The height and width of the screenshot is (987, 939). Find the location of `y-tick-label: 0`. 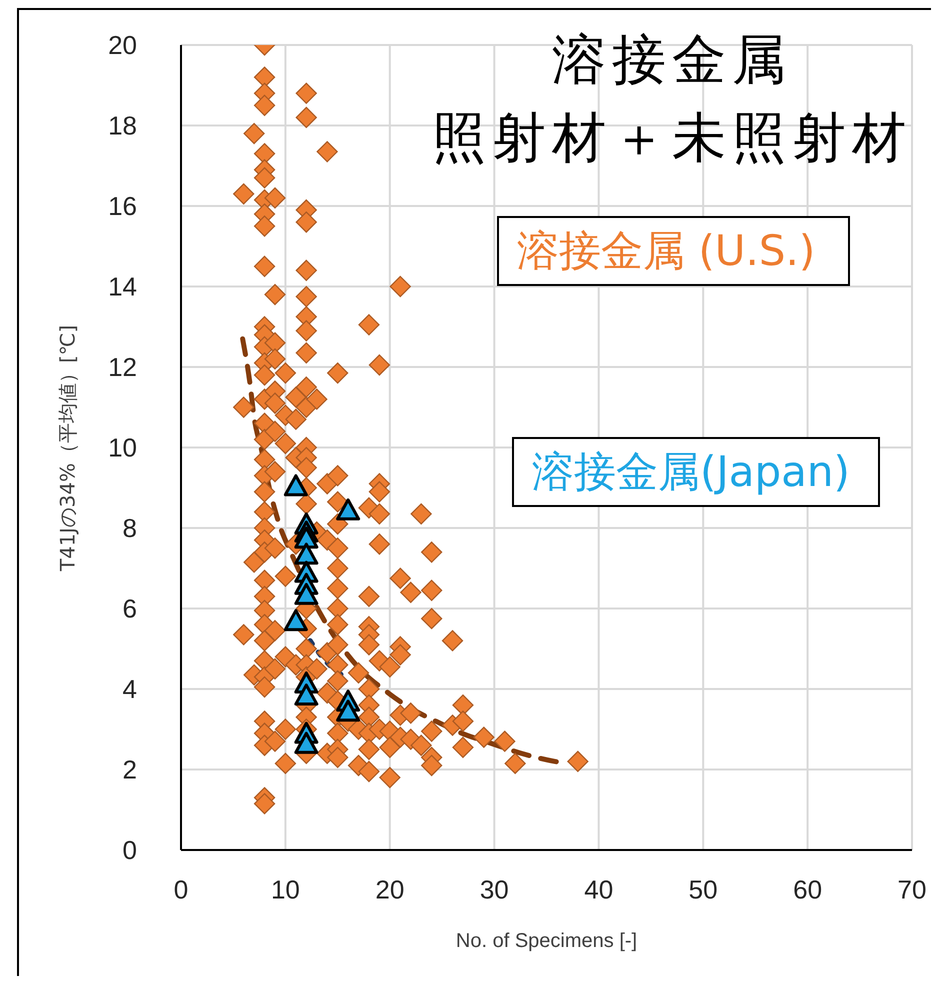

y-tick-label: 0 is located at coordinates (129, 850).